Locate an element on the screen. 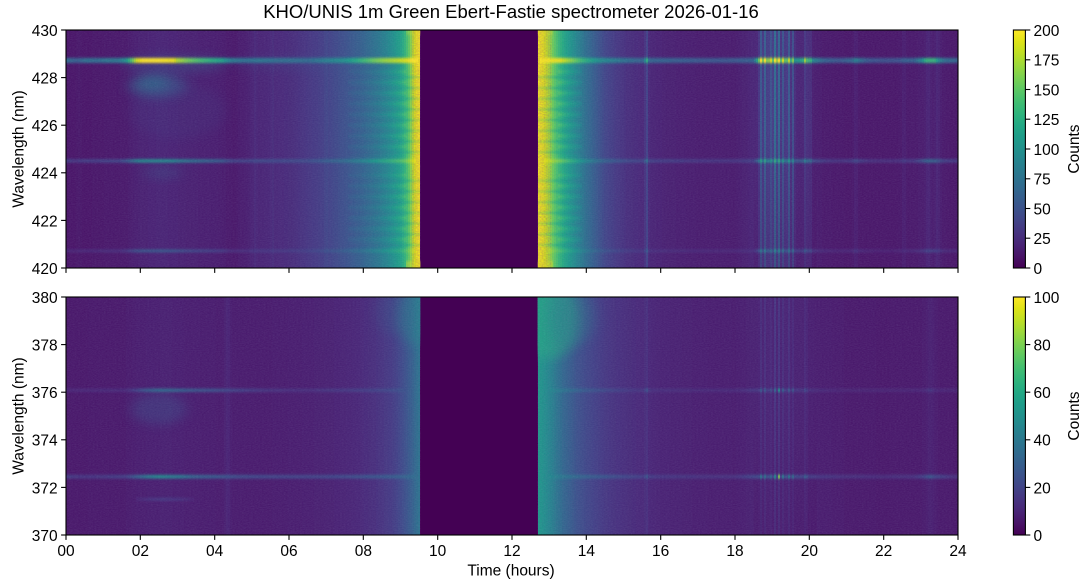  svg-text: 18 is located at coordinates (734, 551).